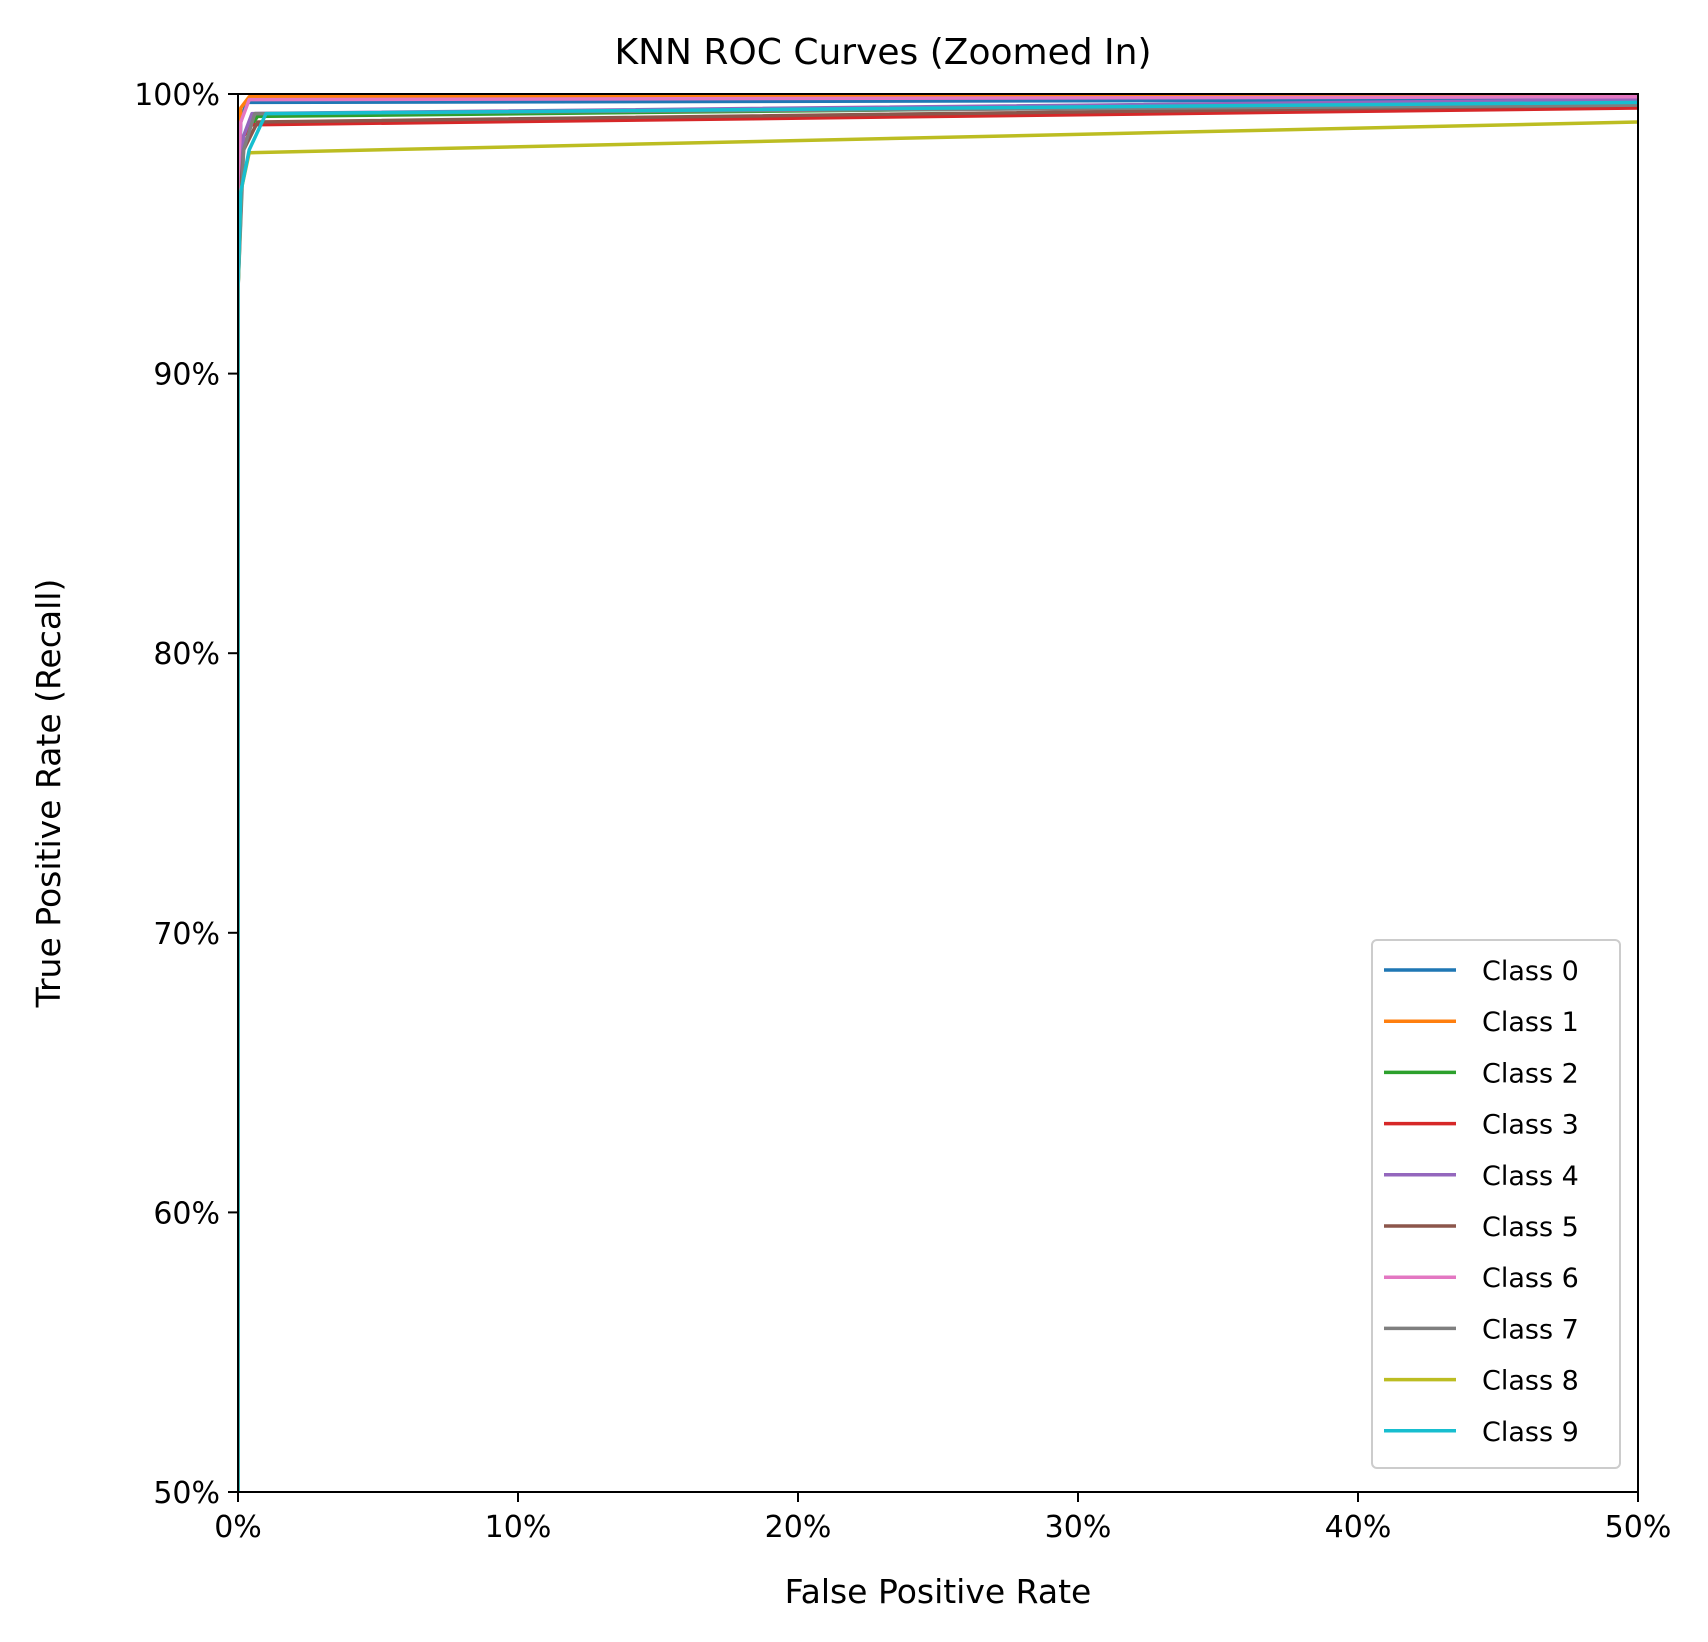 Image resolution: width=1708 pixels, height=1642 pixels. What do you see at coordinates (1530, 1227) in the screenshot?
I see `legend-label: Class 5` at bounding box center [1530, 1227].